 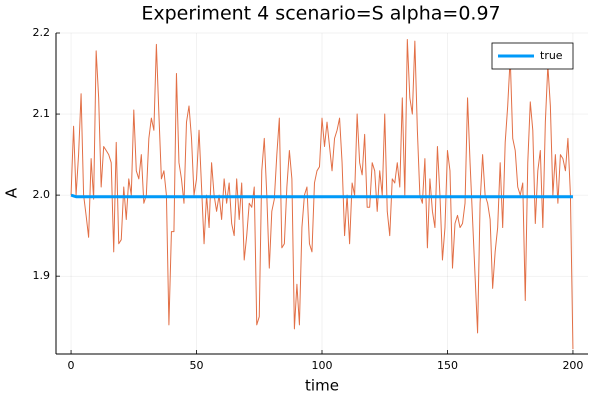 What do you see at coordinates (551, 55) in the screenshot?
I see `legend-label: true` at bounding box center [551, 55].